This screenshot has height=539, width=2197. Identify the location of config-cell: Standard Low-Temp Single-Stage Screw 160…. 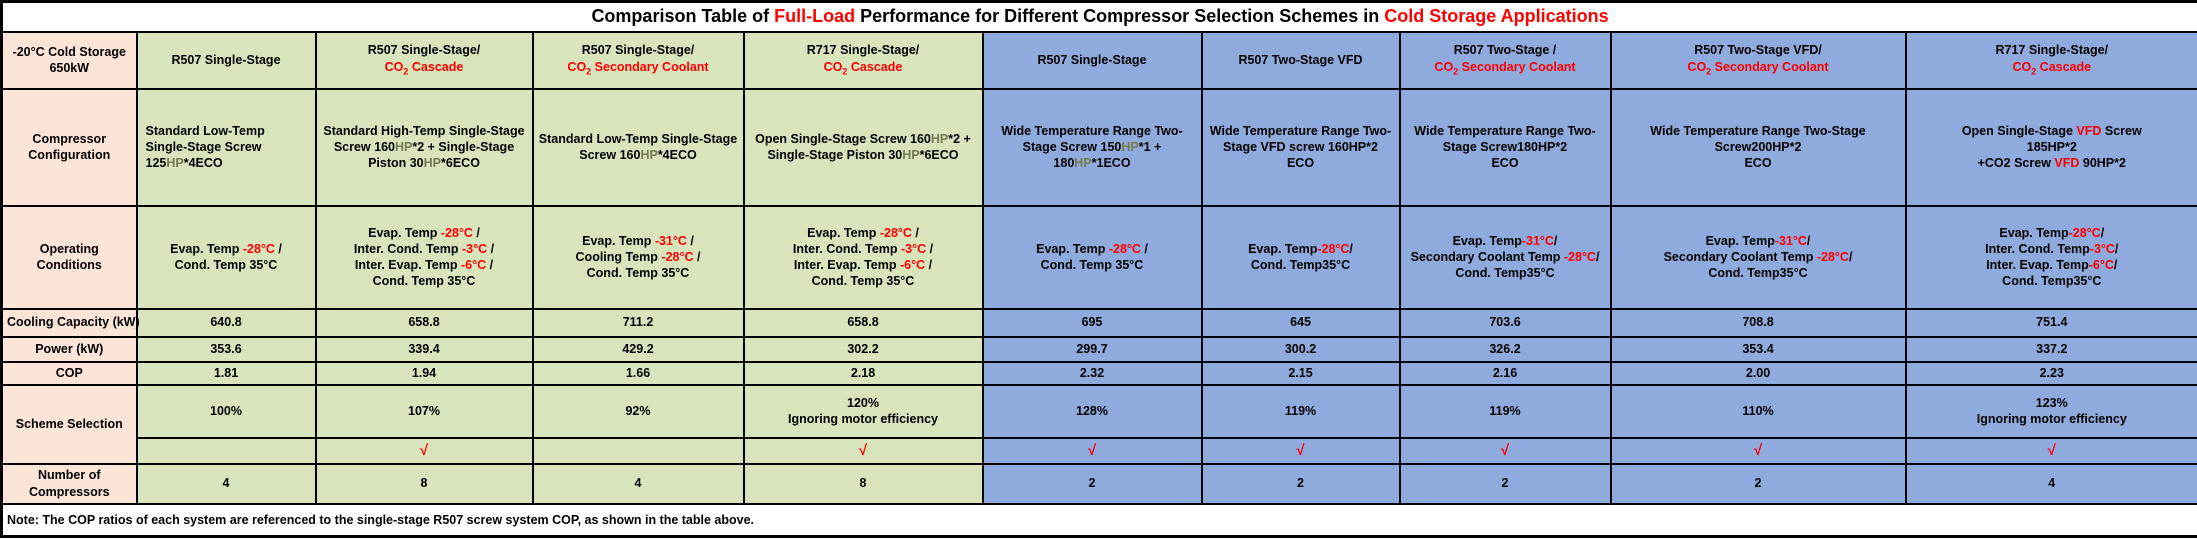
(638, 147).